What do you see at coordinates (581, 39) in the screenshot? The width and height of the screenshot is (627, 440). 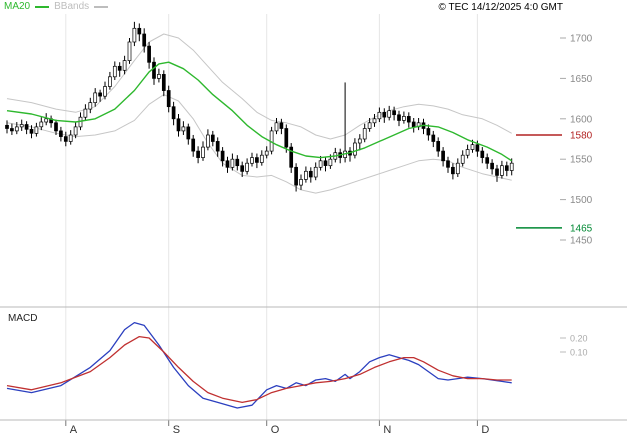 I see `price-tick-label: 1700` at bounding box center [581, 39].